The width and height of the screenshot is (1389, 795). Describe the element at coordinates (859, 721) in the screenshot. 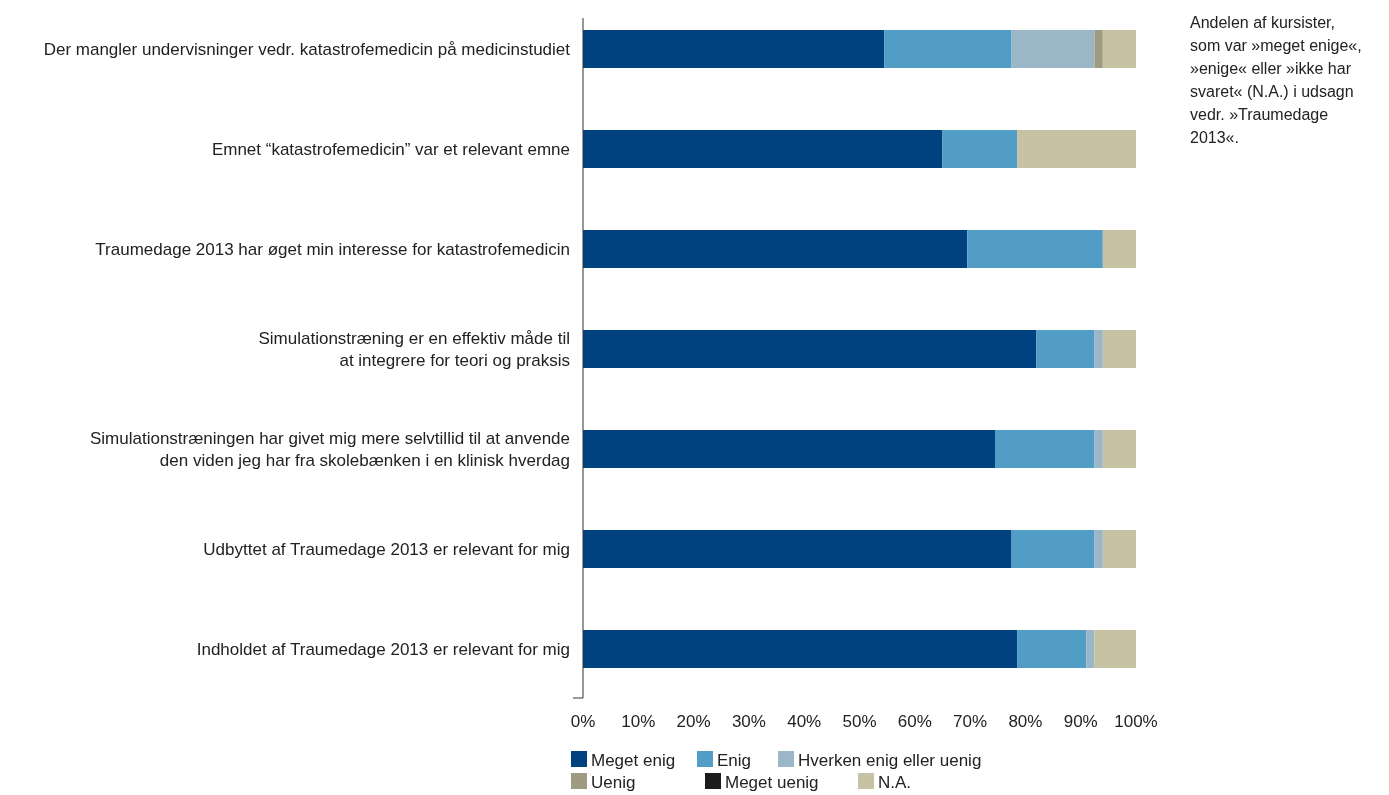

I see `x-tick-label: 50%` at that location.